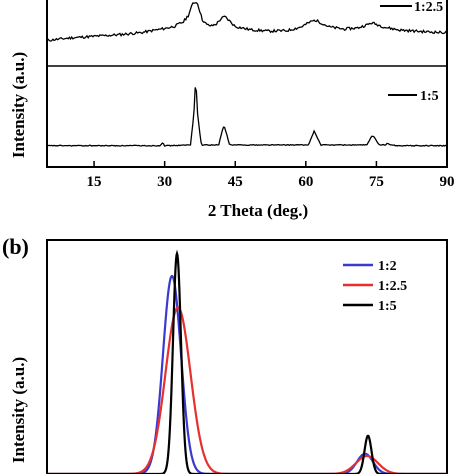  I want to click on x-tick-label-90: 90, so click(447, 182).